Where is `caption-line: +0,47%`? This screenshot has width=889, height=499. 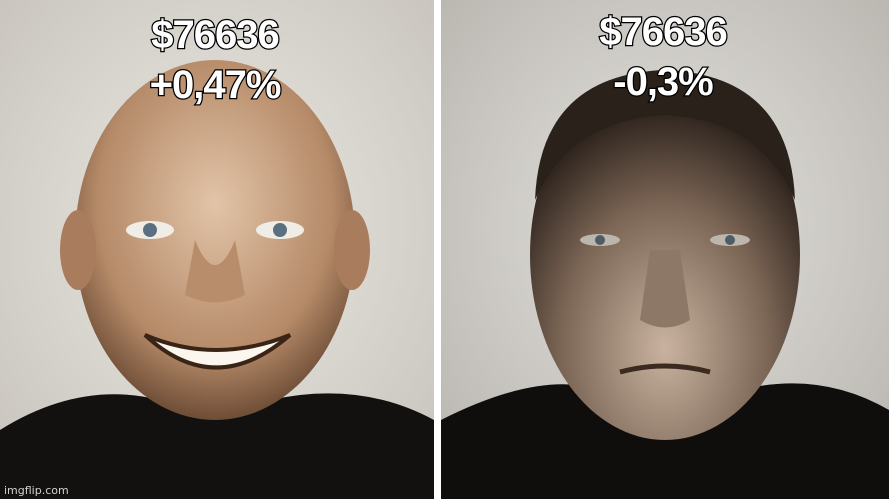
caption-line: +0,47% is located at coordinates (215, 85).